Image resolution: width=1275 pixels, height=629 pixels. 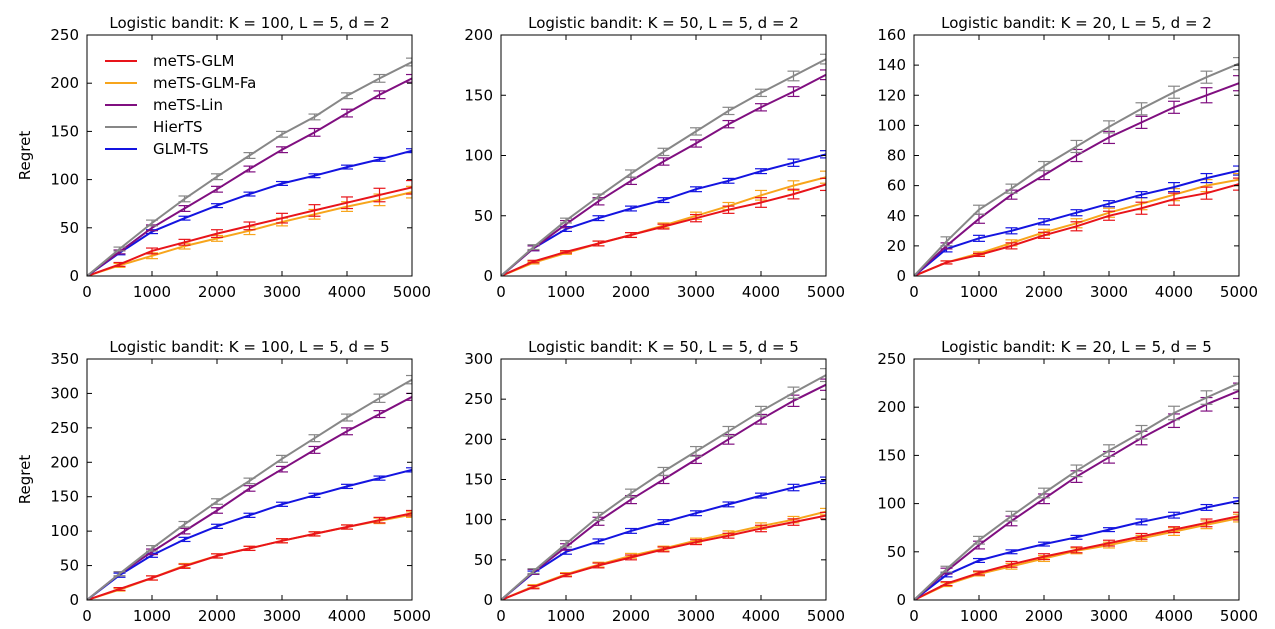 I want to click on y-tick-label: 20, so click(x=896, y=246).